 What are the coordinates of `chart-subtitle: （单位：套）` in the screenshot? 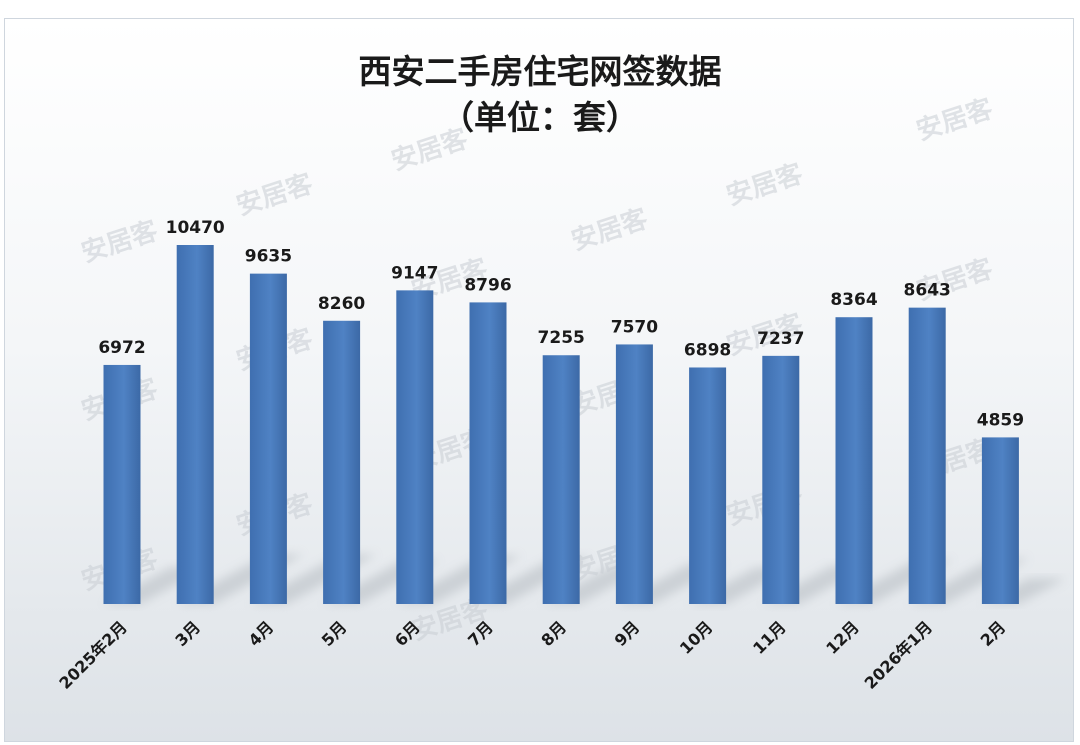 It's located at (540, 117).